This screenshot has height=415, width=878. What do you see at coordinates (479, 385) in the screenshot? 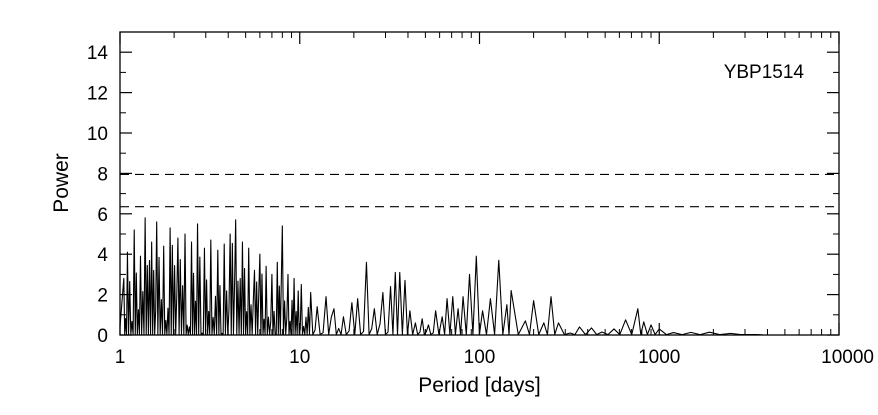
I see `x-axis-title: Period [days]` at bounding box center [479, 385].